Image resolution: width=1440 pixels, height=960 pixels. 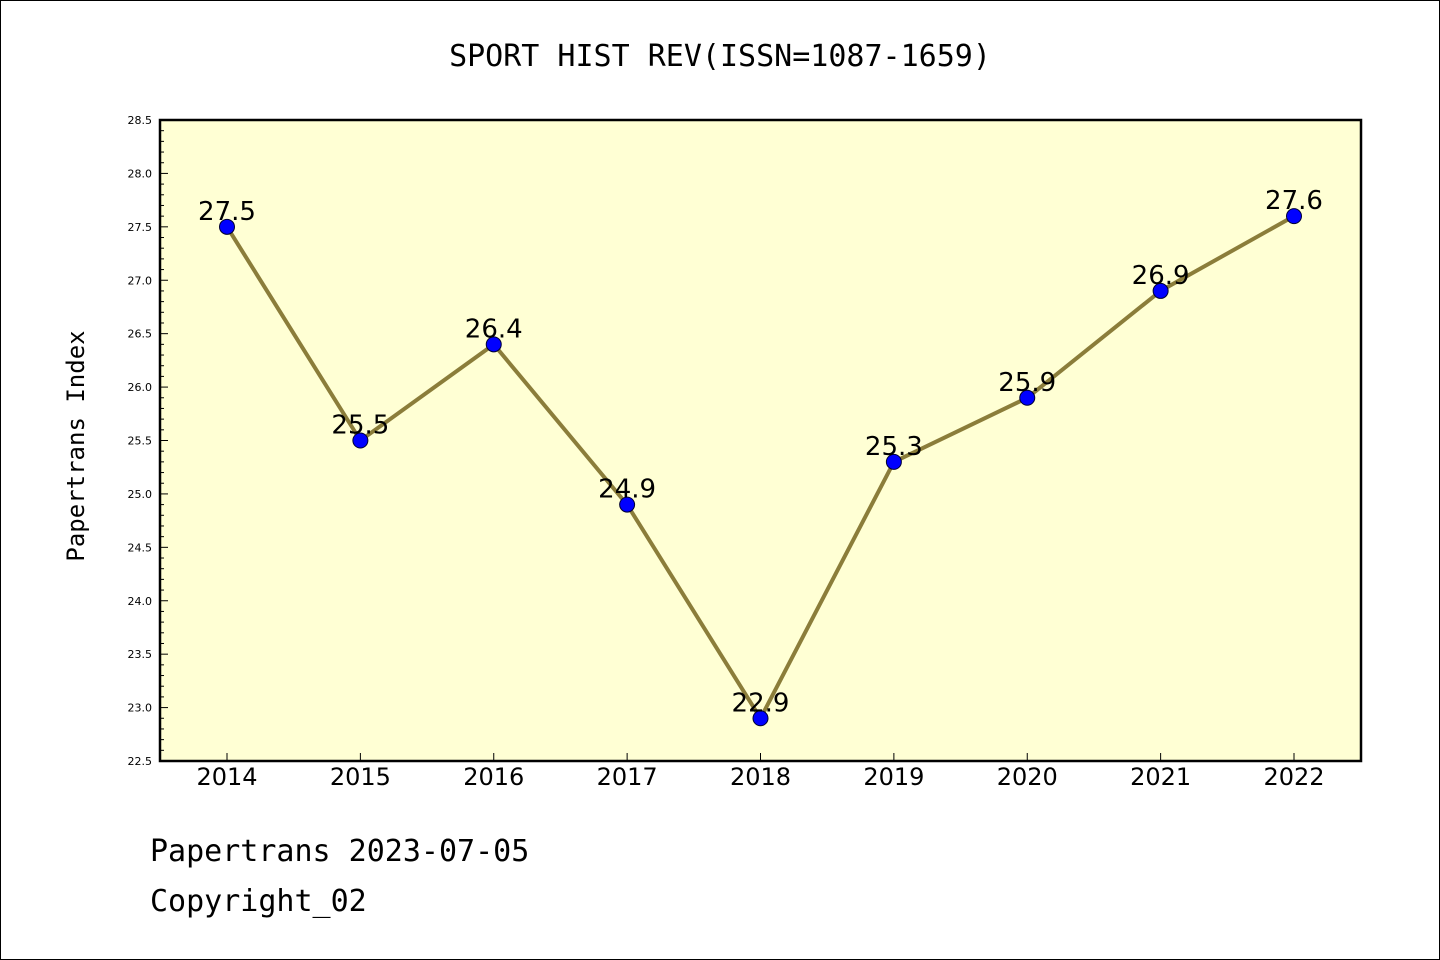 What do you see at coordinates (720, 56) in the screenshot?
I see `chart-title: SPORT HIST REV(ISSN=1087-1659)` at bounding box center [720, 56].